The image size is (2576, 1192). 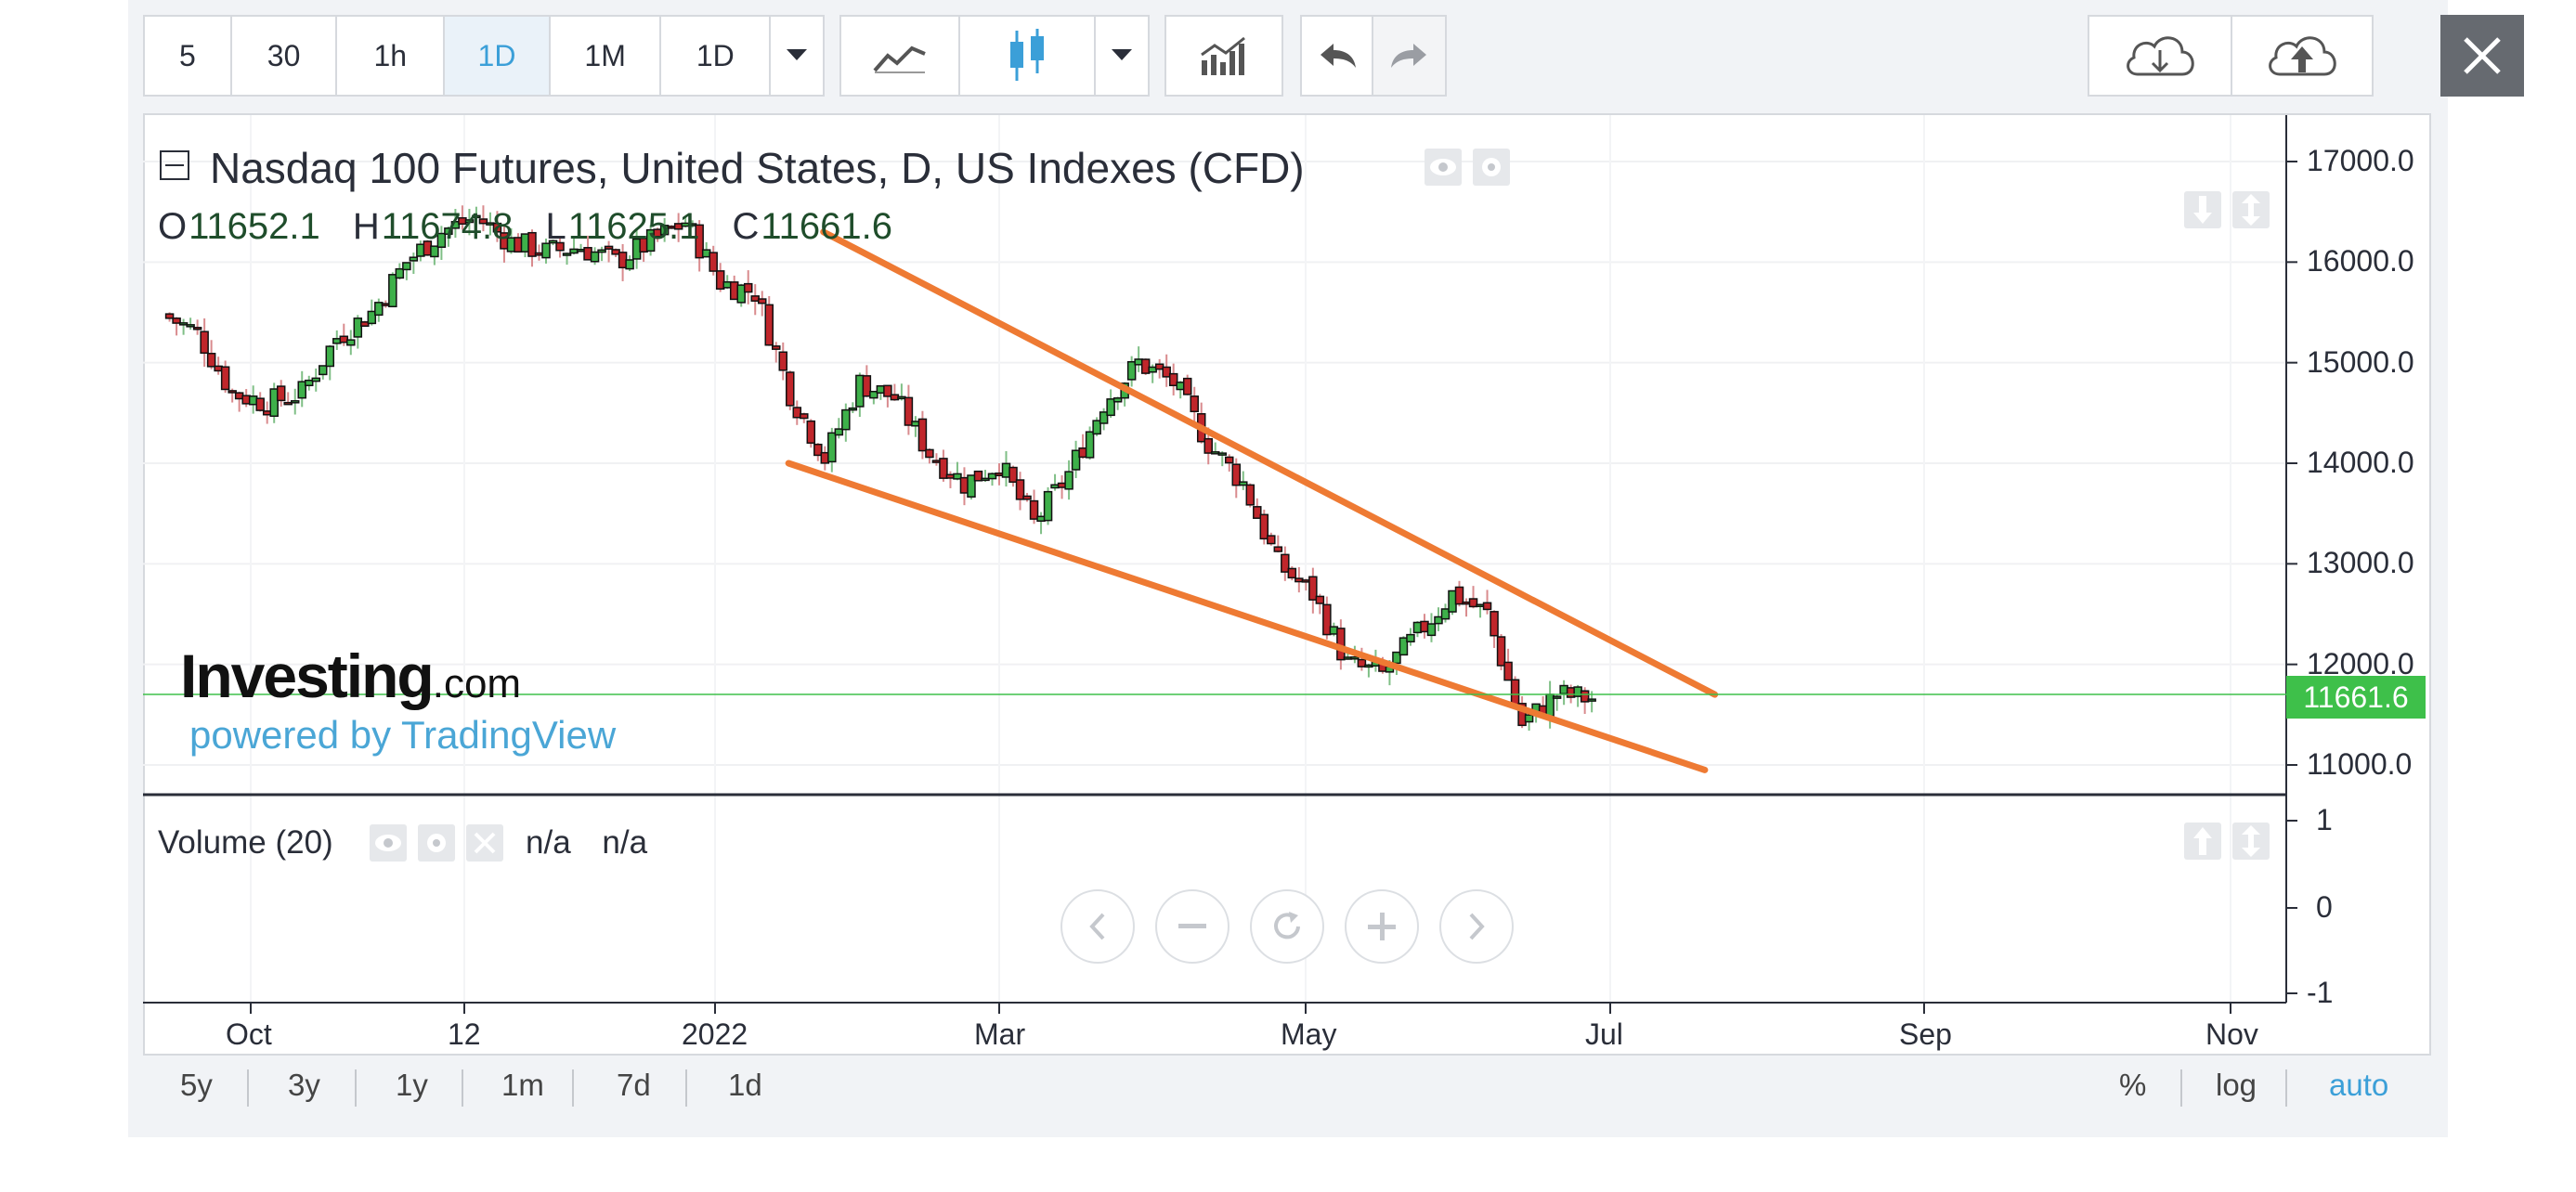 I want to click on scale-log-button: log, so click(x=2236, y=1085).